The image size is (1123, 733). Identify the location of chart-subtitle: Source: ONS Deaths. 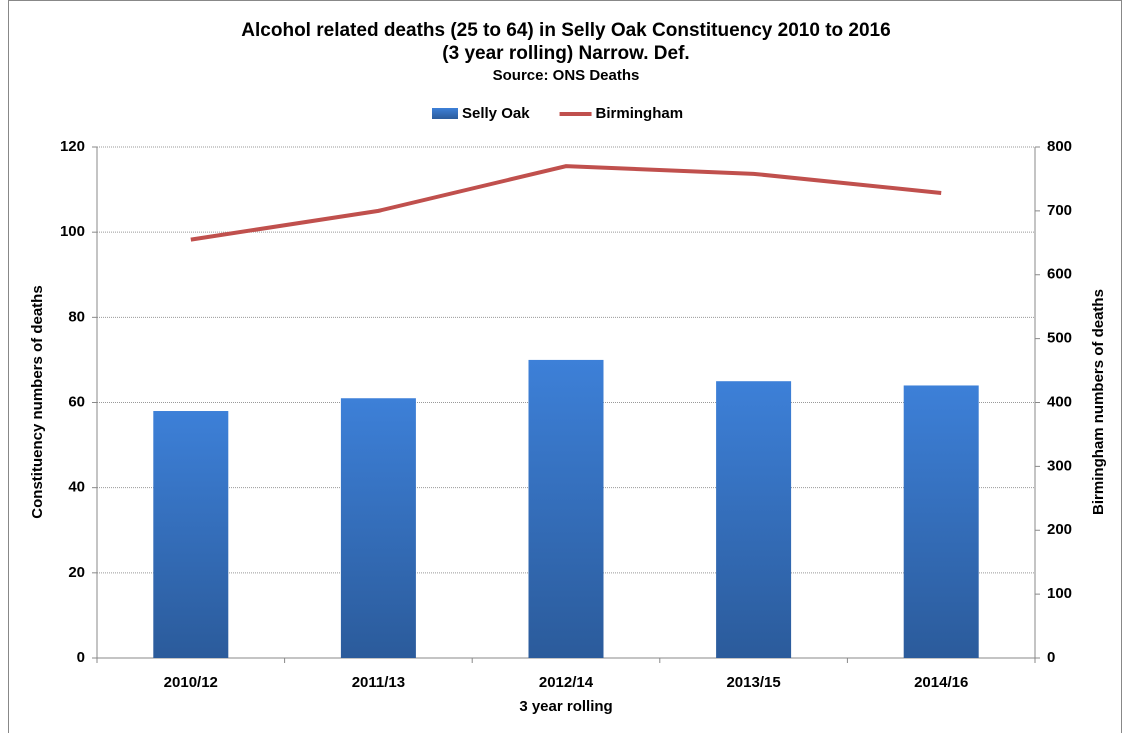
(566, 75).